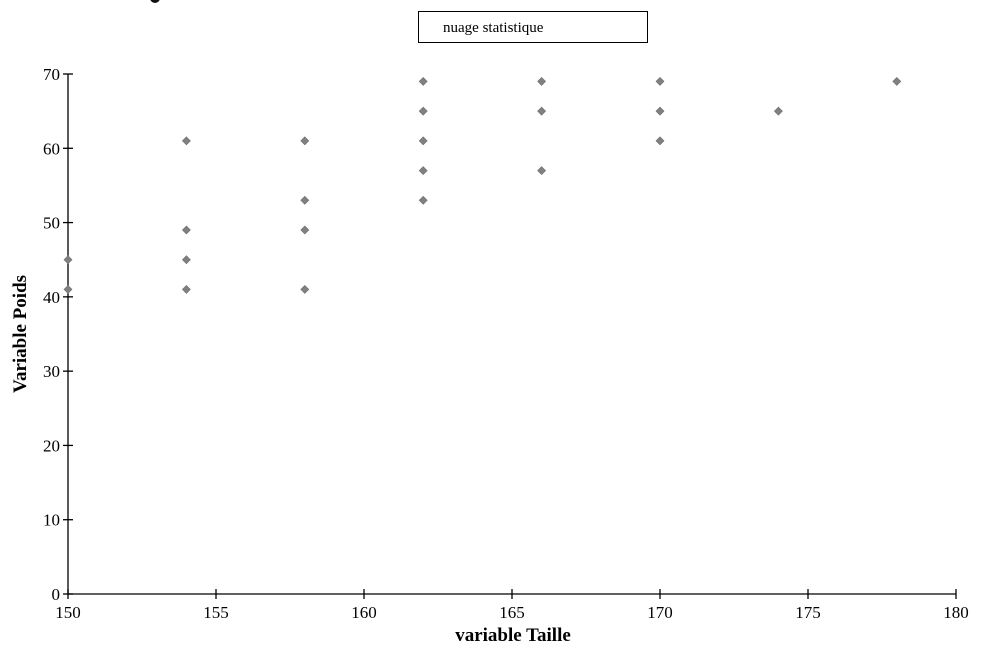 The image size is (981, 653). Describe the element at coordinates (513, 635) in the screenshot. I see `x-axis-label: variable Taille` at that location.